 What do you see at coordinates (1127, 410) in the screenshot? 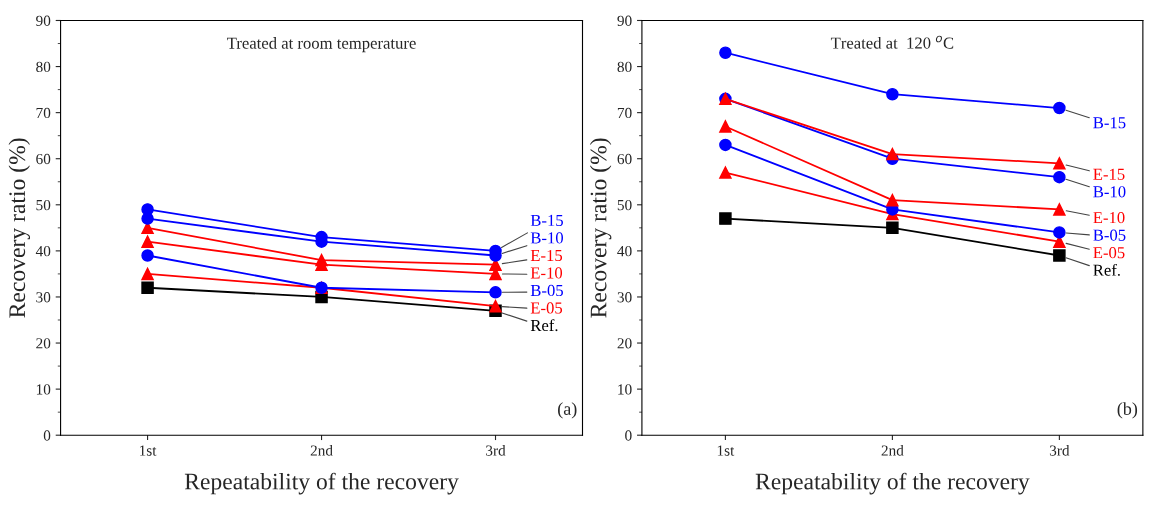
I see `annotation: (b)` at bounding box center [1127, 410].